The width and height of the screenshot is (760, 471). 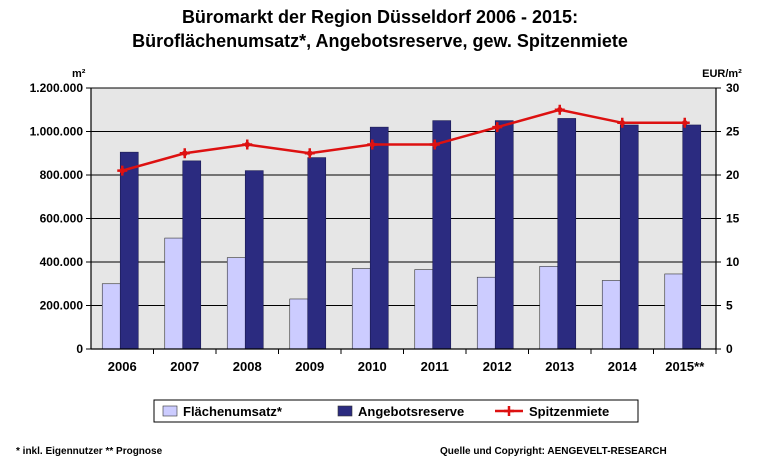 I want to click on right-tick-label: 30, so click(x=733, y=88).